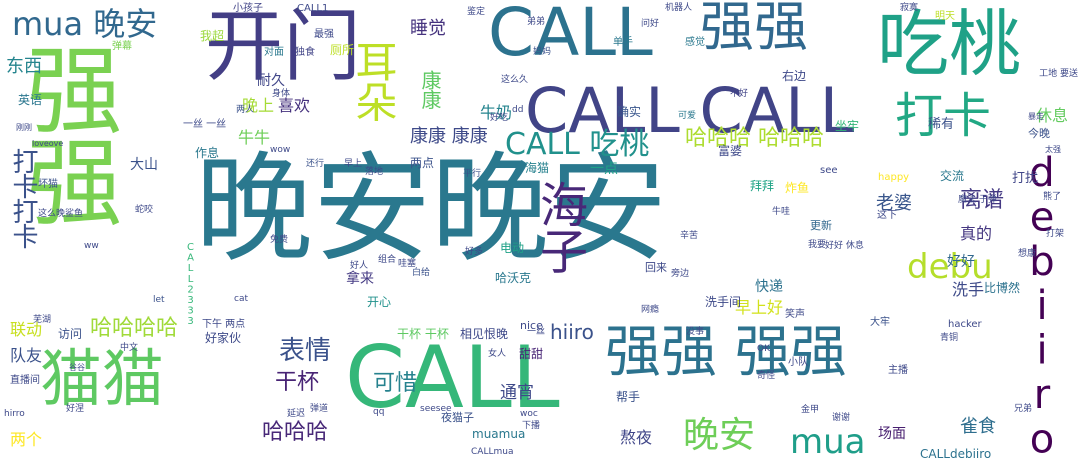 The height and width of the screenshot is (463, 1080). I want to click on cloud-word: 两人, so click(245, 110).